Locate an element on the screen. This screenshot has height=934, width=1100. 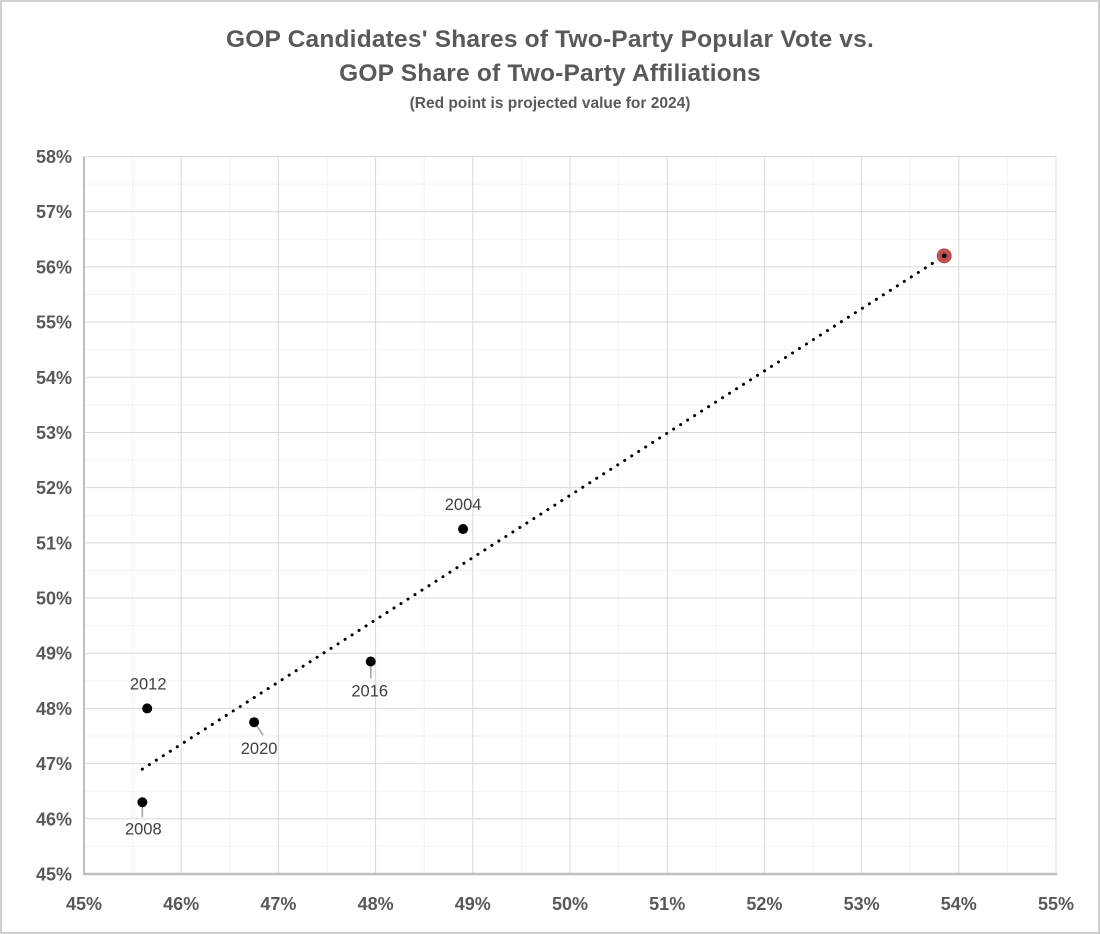
y-tick-label: 46% is located at coordinates (54, 819).